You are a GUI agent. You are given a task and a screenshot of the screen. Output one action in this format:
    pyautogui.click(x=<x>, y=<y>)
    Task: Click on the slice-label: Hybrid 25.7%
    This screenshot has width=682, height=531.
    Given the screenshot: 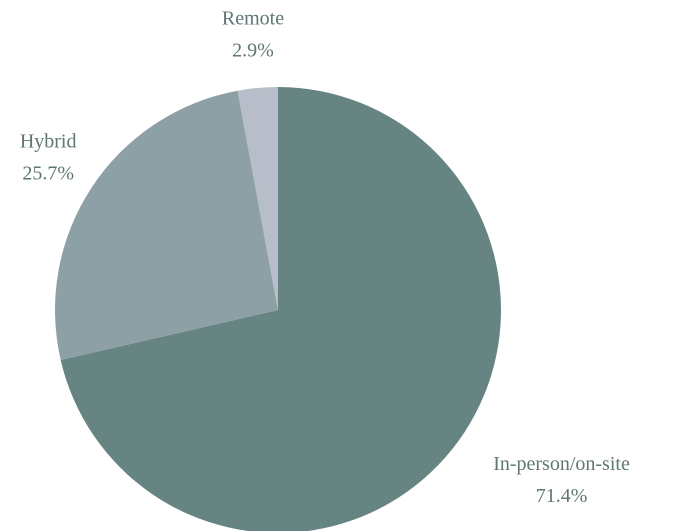 What is the action you would take?
    pyautogui.click(x=48, y=158)
    